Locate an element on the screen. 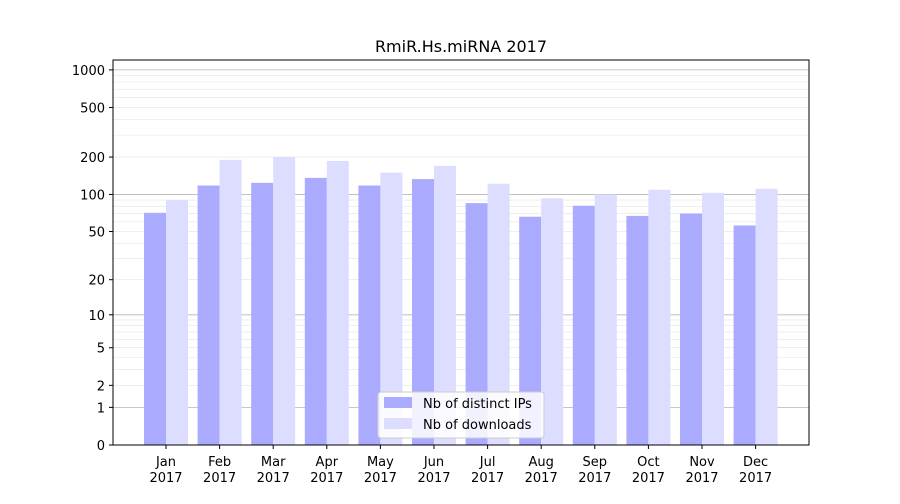 The width and height of the screenshot is (900, 504). y-tick-label: 100 is located at coordinates (92, 195).